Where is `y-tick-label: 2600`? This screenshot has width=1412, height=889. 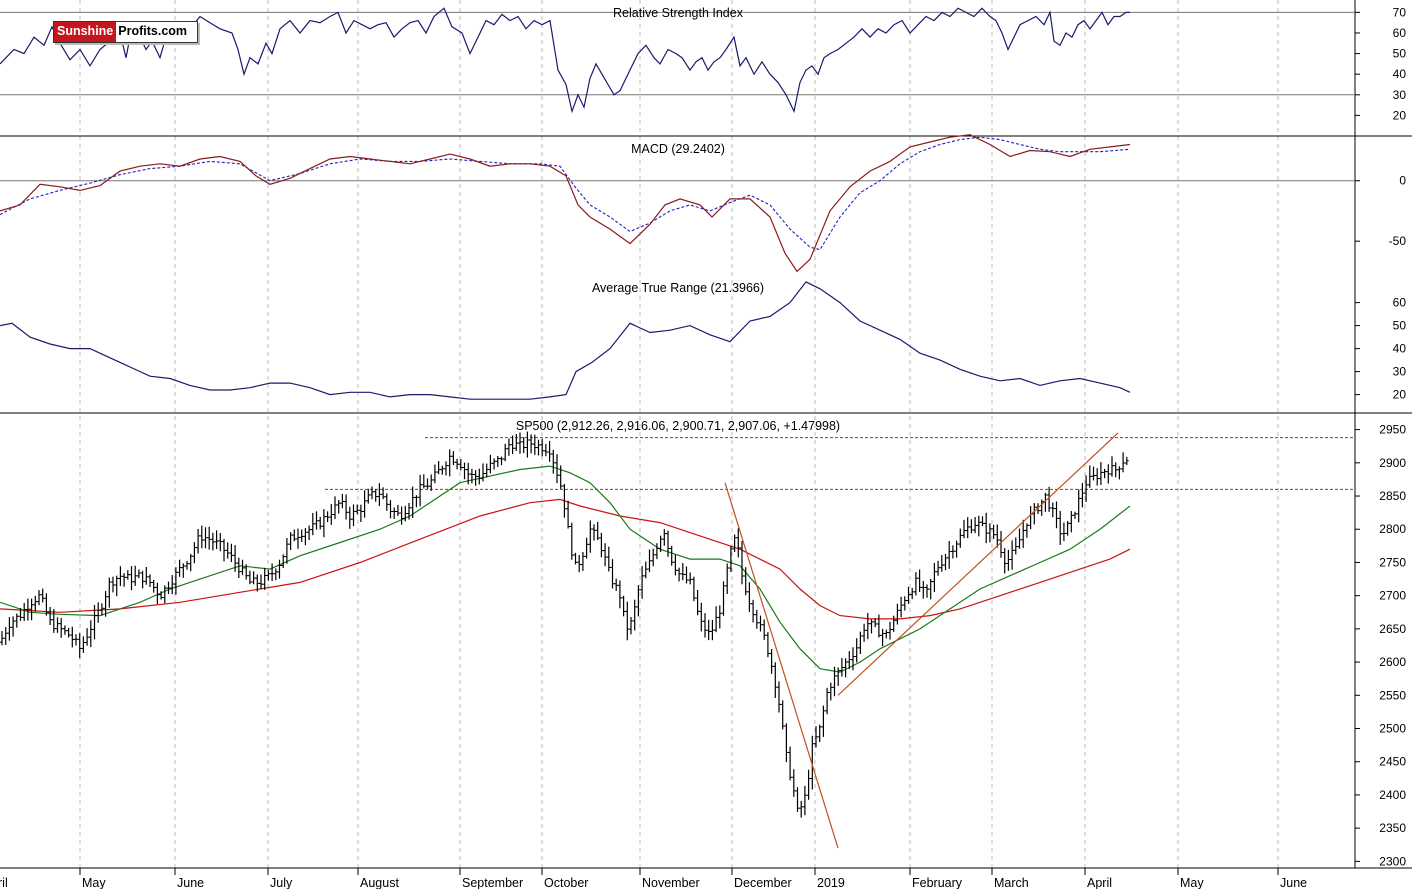 y-tick-label: 2600 is located at coordinates (1392, 662).